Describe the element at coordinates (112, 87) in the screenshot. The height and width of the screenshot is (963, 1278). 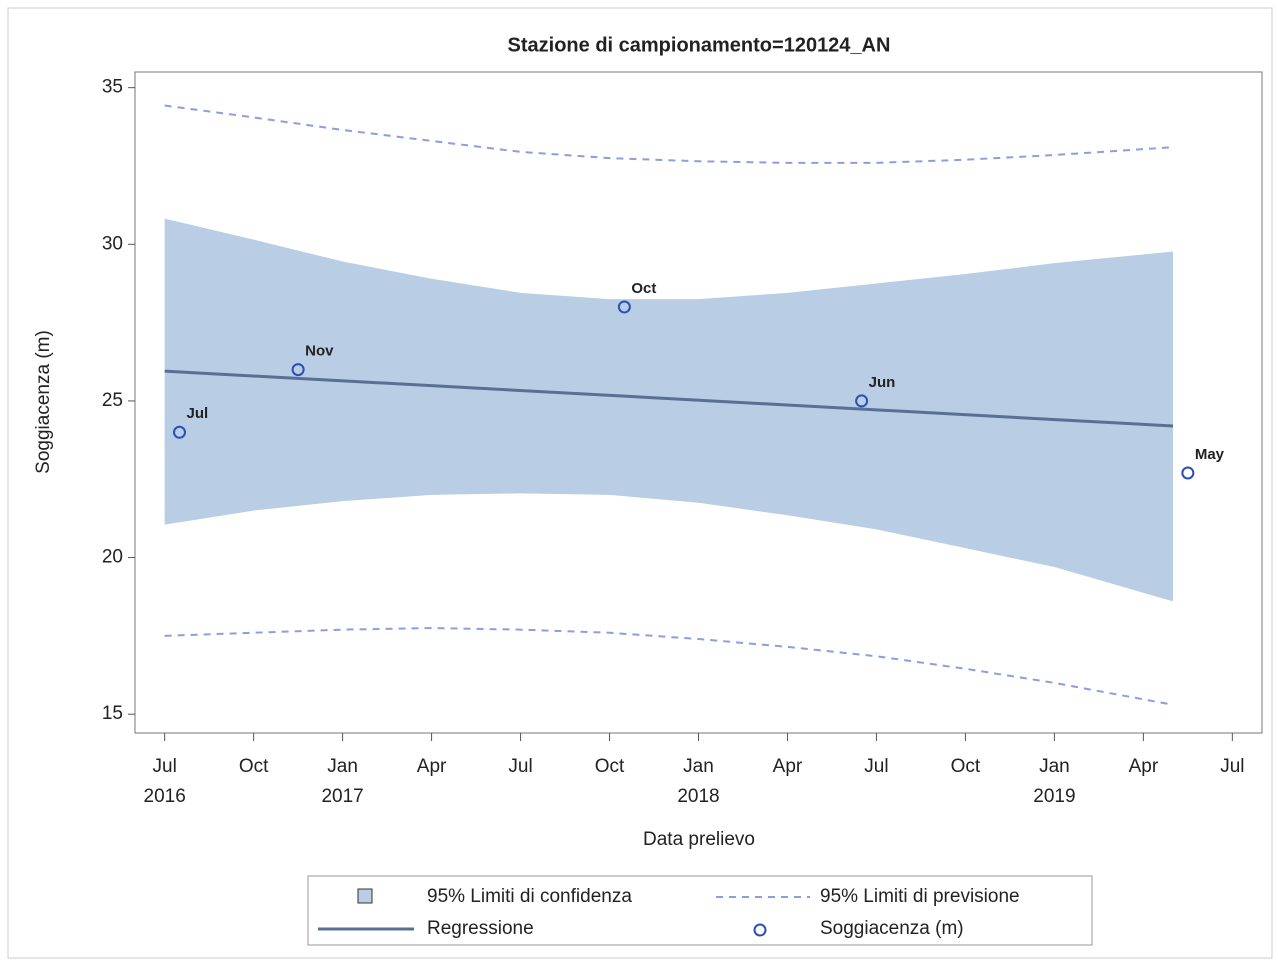
I see `y-tick-label: 35` at that location.